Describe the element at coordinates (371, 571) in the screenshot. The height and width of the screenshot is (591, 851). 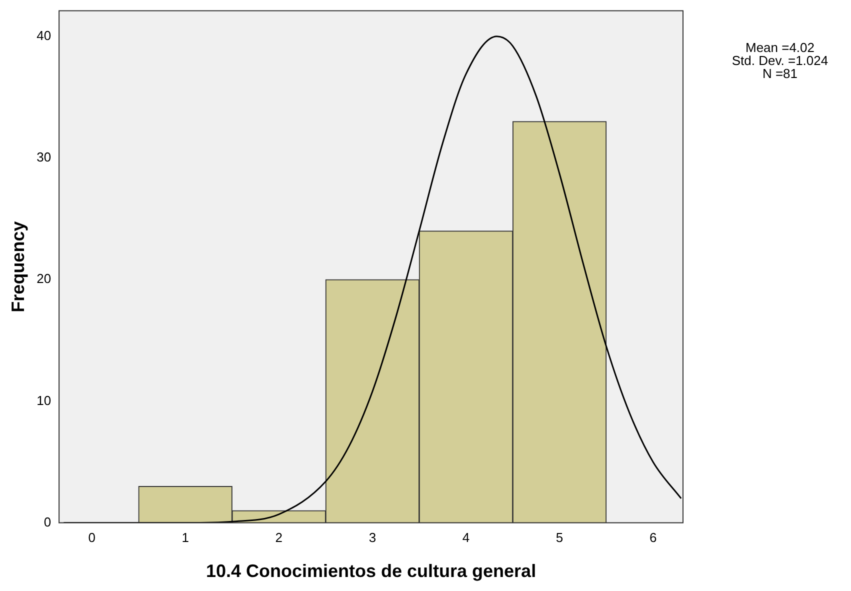
I see `x-axis-title: 10.4 Conocimientos de cultura general` at that location.